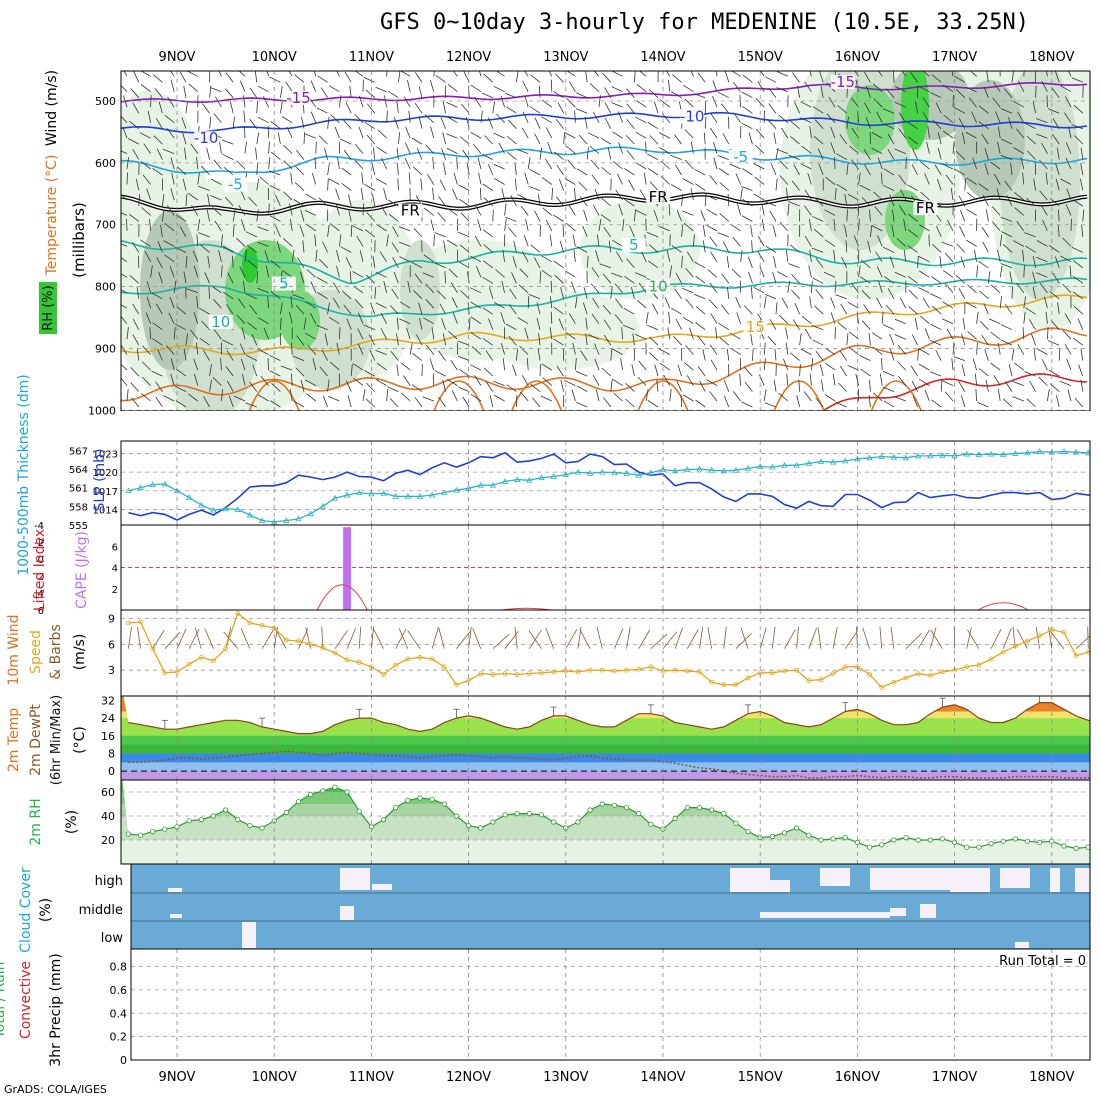 The width and height of the screenshot is (1100, 1100). What do you see at coordinates (40, 570) in the screenshot?
I see `ylabel-lifted-index: Lifted Index` at bounding box center [40, 570].